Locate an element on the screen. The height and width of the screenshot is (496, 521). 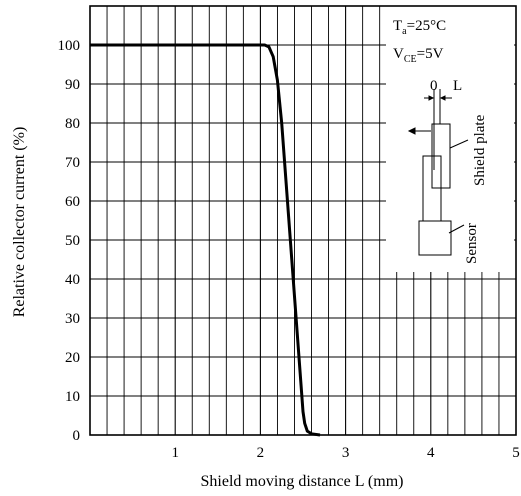
y-tick-label: 80 is located at coordinates (72, 124).